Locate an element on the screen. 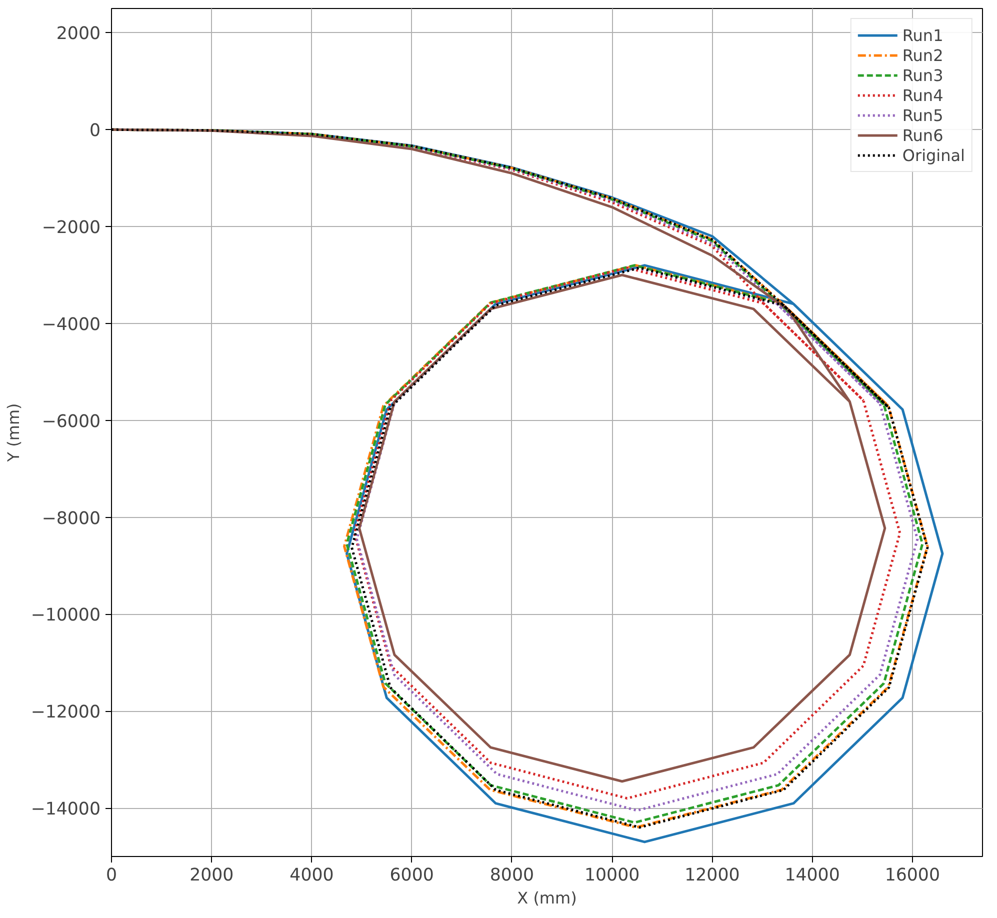 The image size is (997, 918). y-axis-title: Y (mm) is located at coordinates (13, 433).